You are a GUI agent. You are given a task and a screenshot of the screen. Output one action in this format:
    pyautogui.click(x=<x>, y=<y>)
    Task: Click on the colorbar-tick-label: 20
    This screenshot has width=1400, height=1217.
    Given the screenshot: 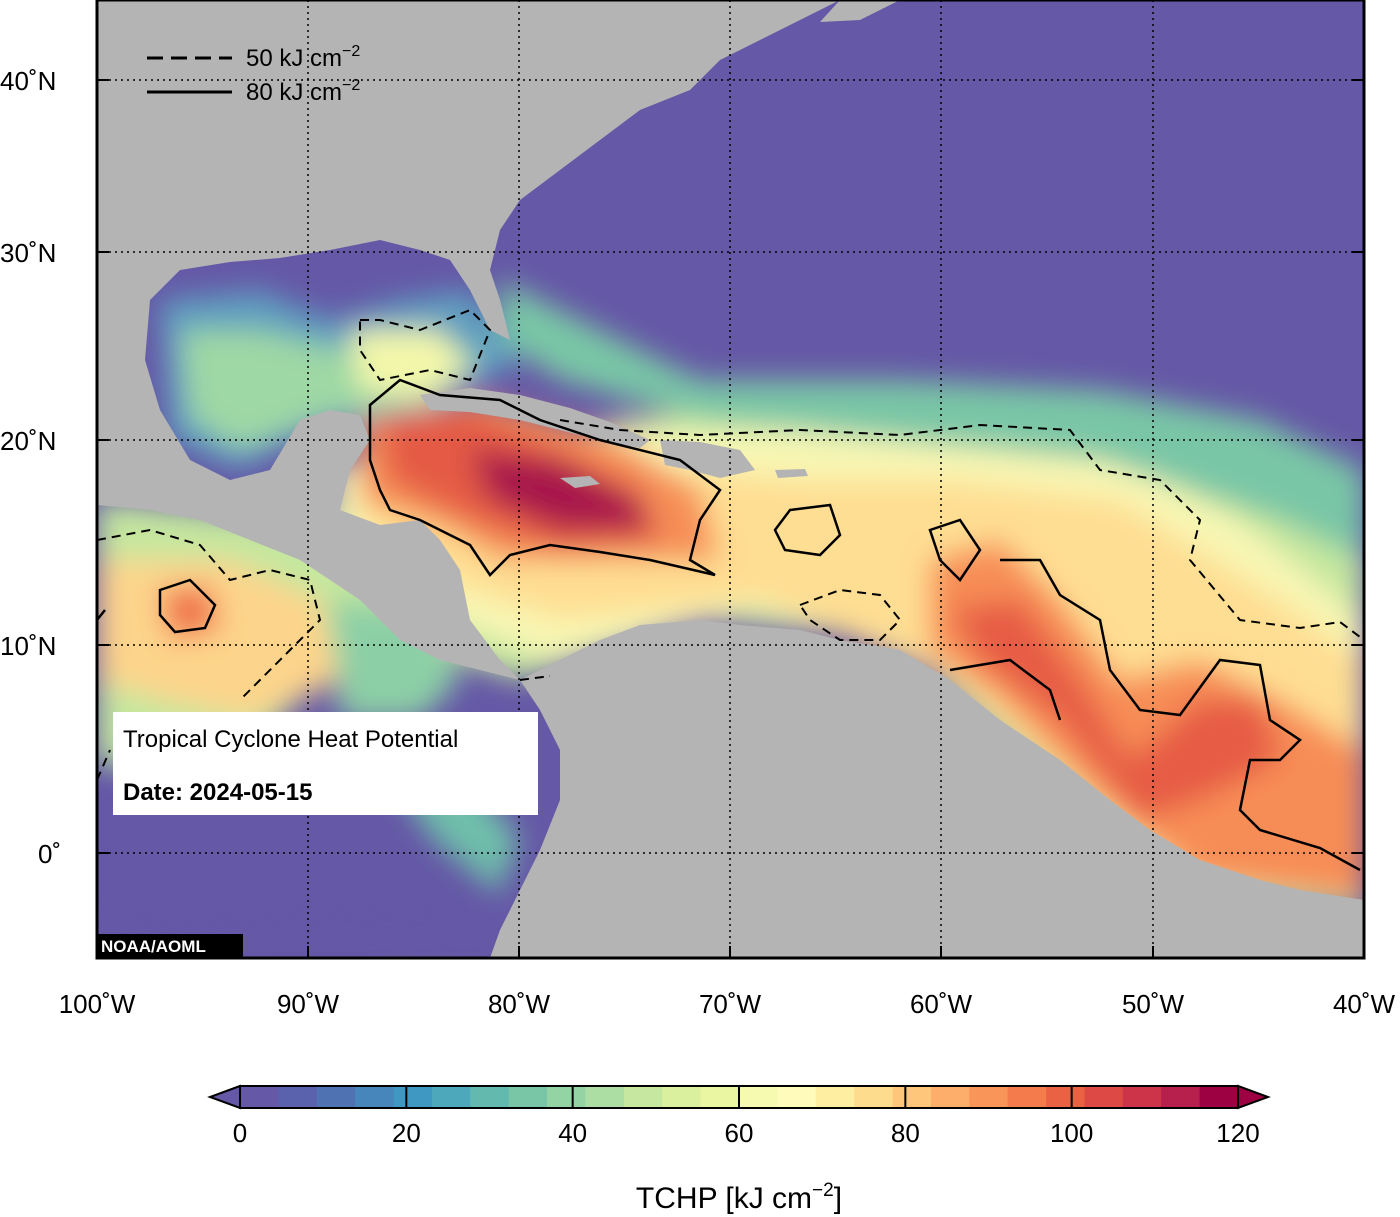 What is the action you would take?
    pyautogui.click(x=406, y=1133)
    